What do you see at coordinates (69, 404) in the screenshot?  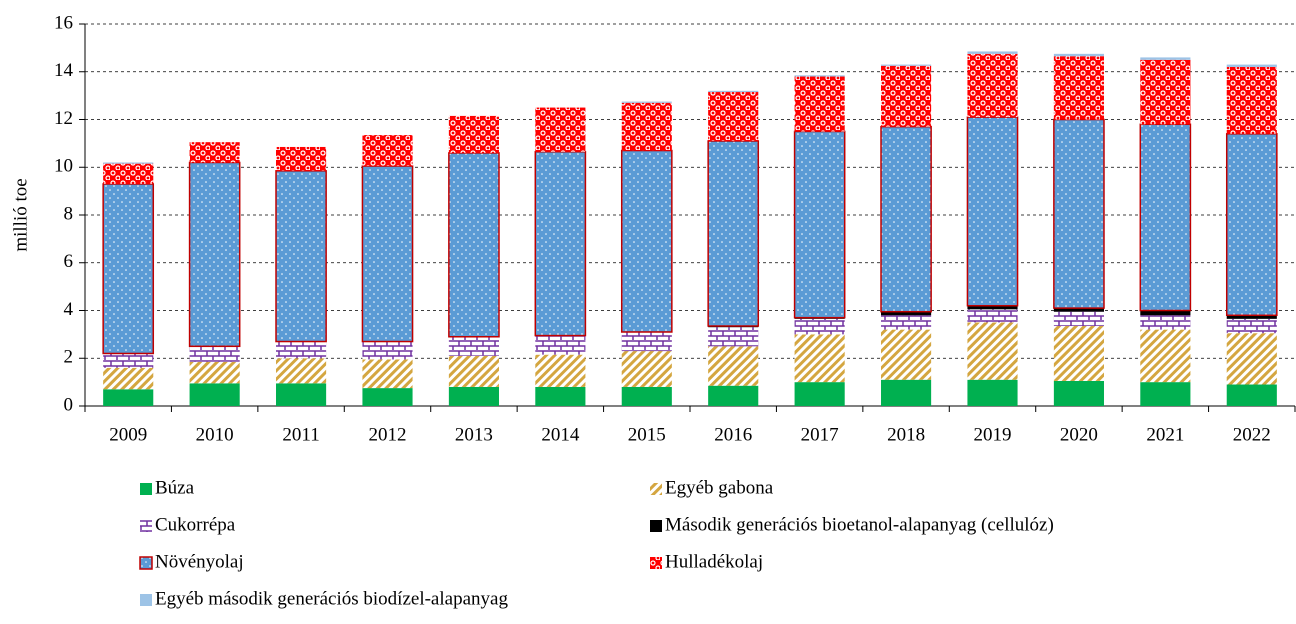 I see `y-tick-label: 0` at bounding box center [69, 404].